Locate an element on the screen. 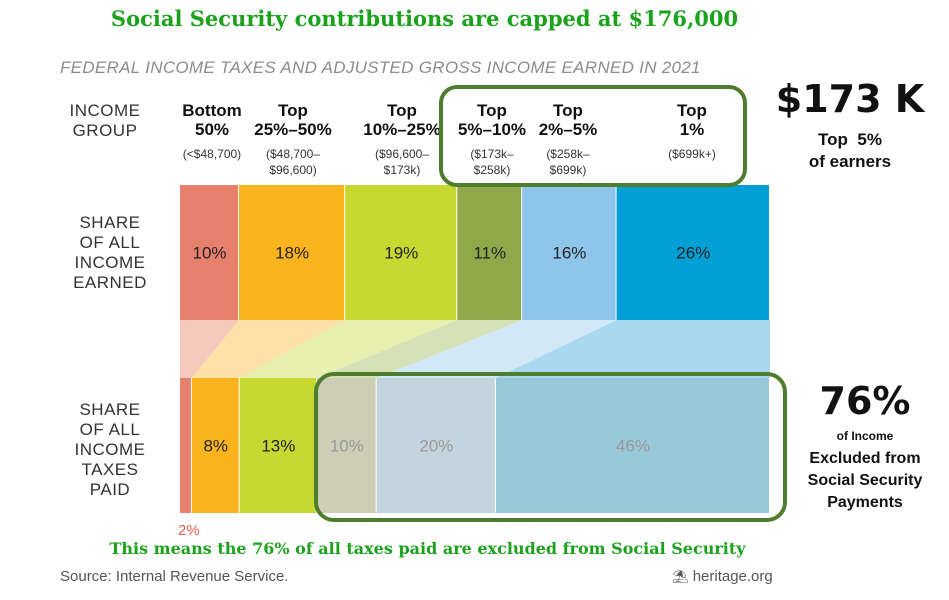 This screenshot has width=949, height=600. cap-amount-label: $173 K is located at coordinates (850, 99).